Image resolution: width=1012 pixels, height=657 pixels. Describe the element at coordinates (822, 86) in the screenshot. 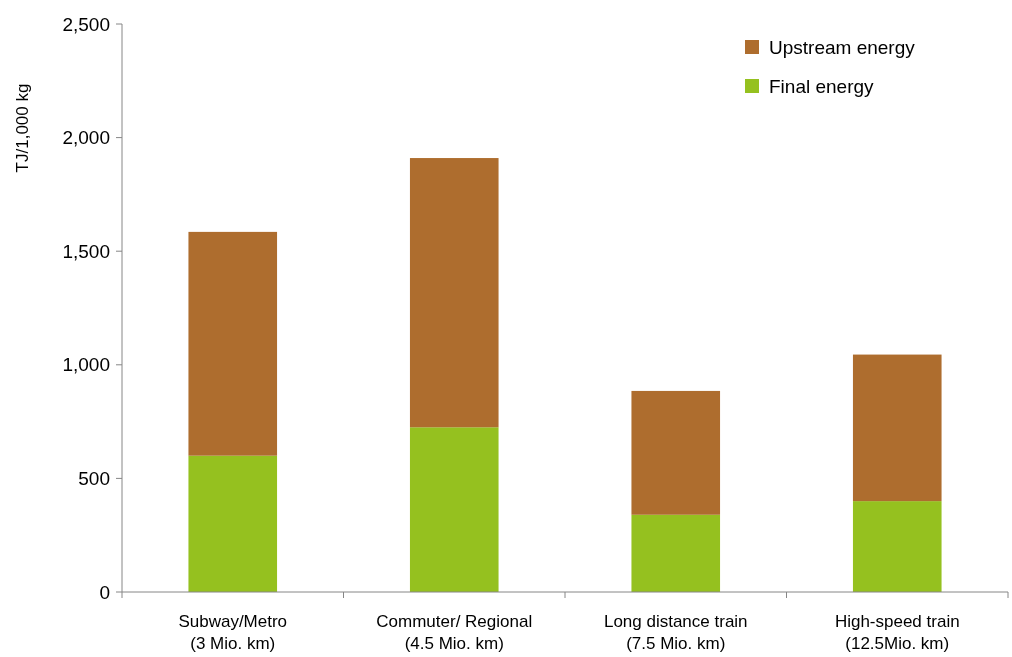

I see `legend-label: Final energy` at that location.